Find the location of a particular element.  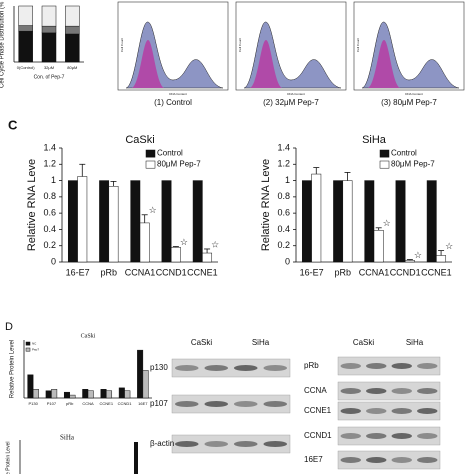

y-axis-label: Relative Protein Level is located at coordinates (13, 369).